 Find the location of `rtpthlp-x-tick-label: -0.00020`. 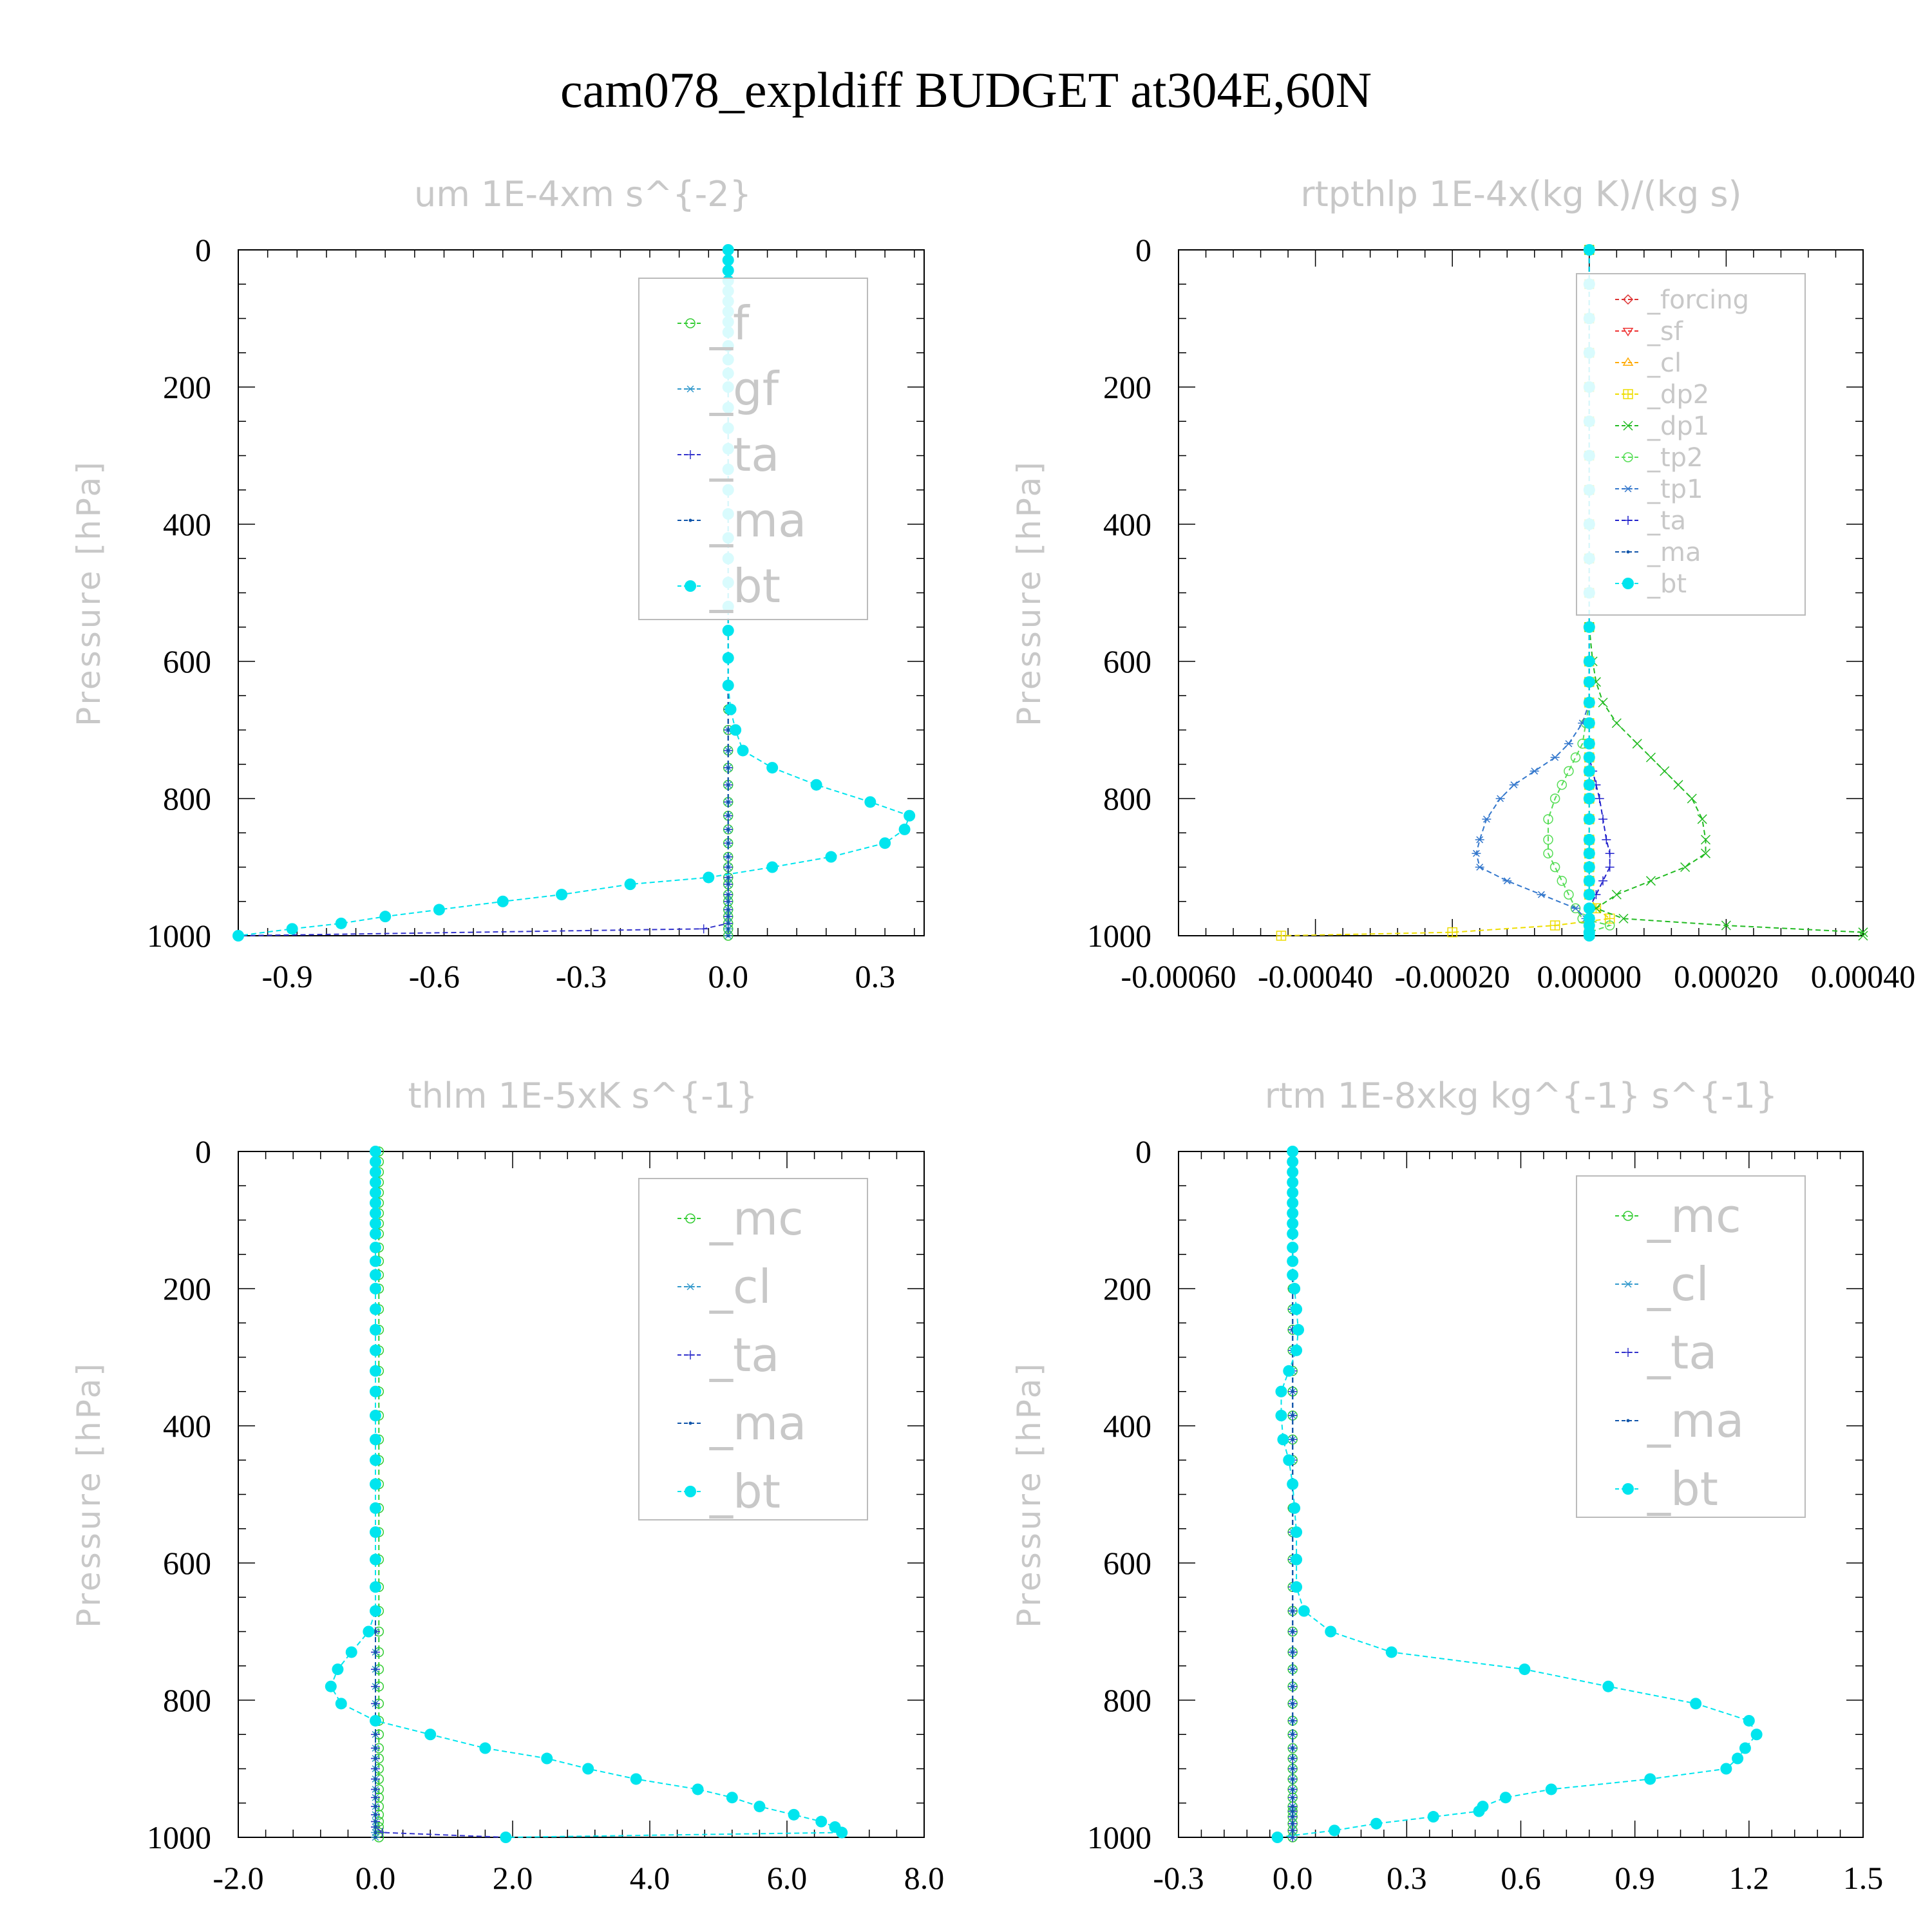

rtpthlp-x-tick-label: -0.00020 is located at coordinates (1452, 976).